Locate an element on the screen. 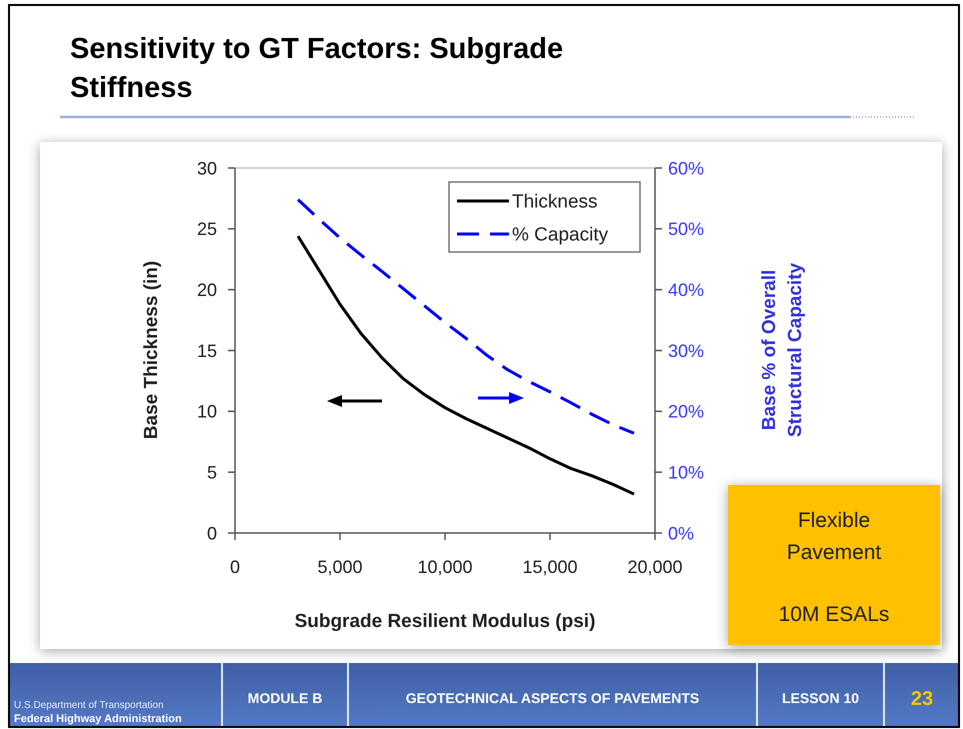 The height and width of the screenshot is (729, 963). y2-tick-label: 40% is located at coordinates (686, 290).